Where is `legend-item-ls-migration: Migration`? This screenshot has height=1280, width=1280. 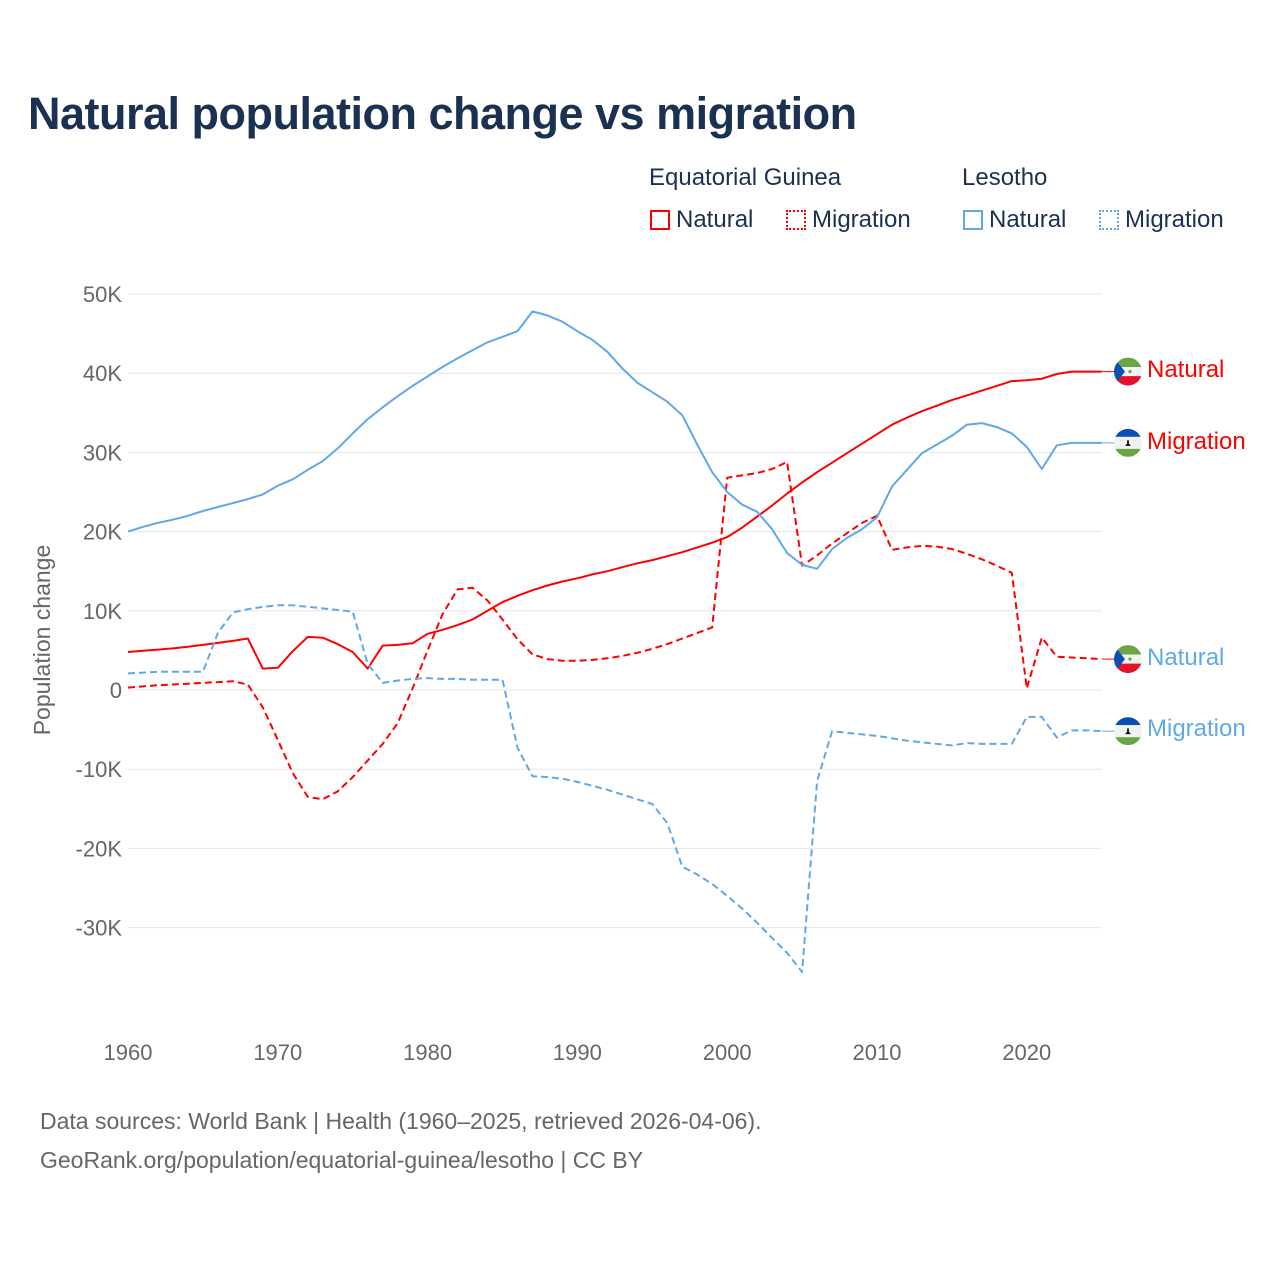 legend-item-ls-migration: Migration is located at coordinates (1161, 220).